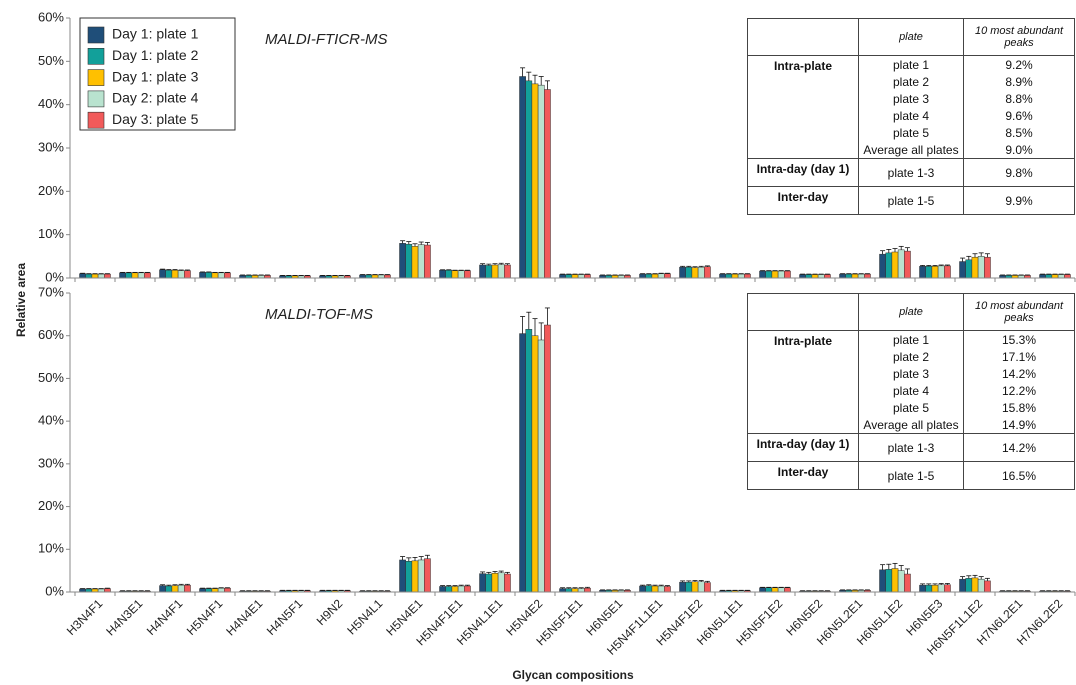  I want to click on table-row: Intra-plate plate 1 9.2%, so click(911, 107).